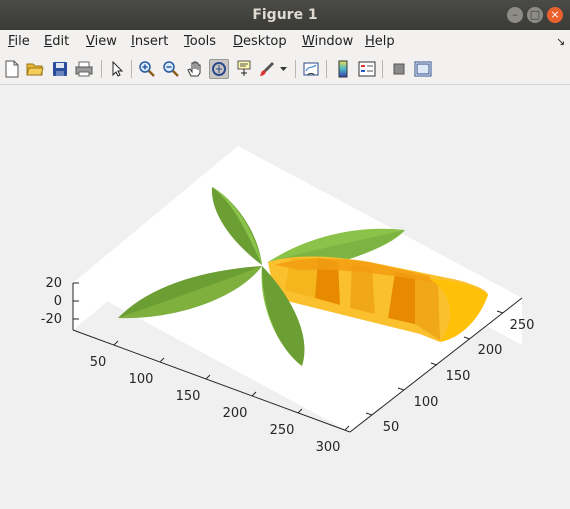  Describe the element at coordinates (19, 41) in the screenshot. I see `menu-file: File` at that location.